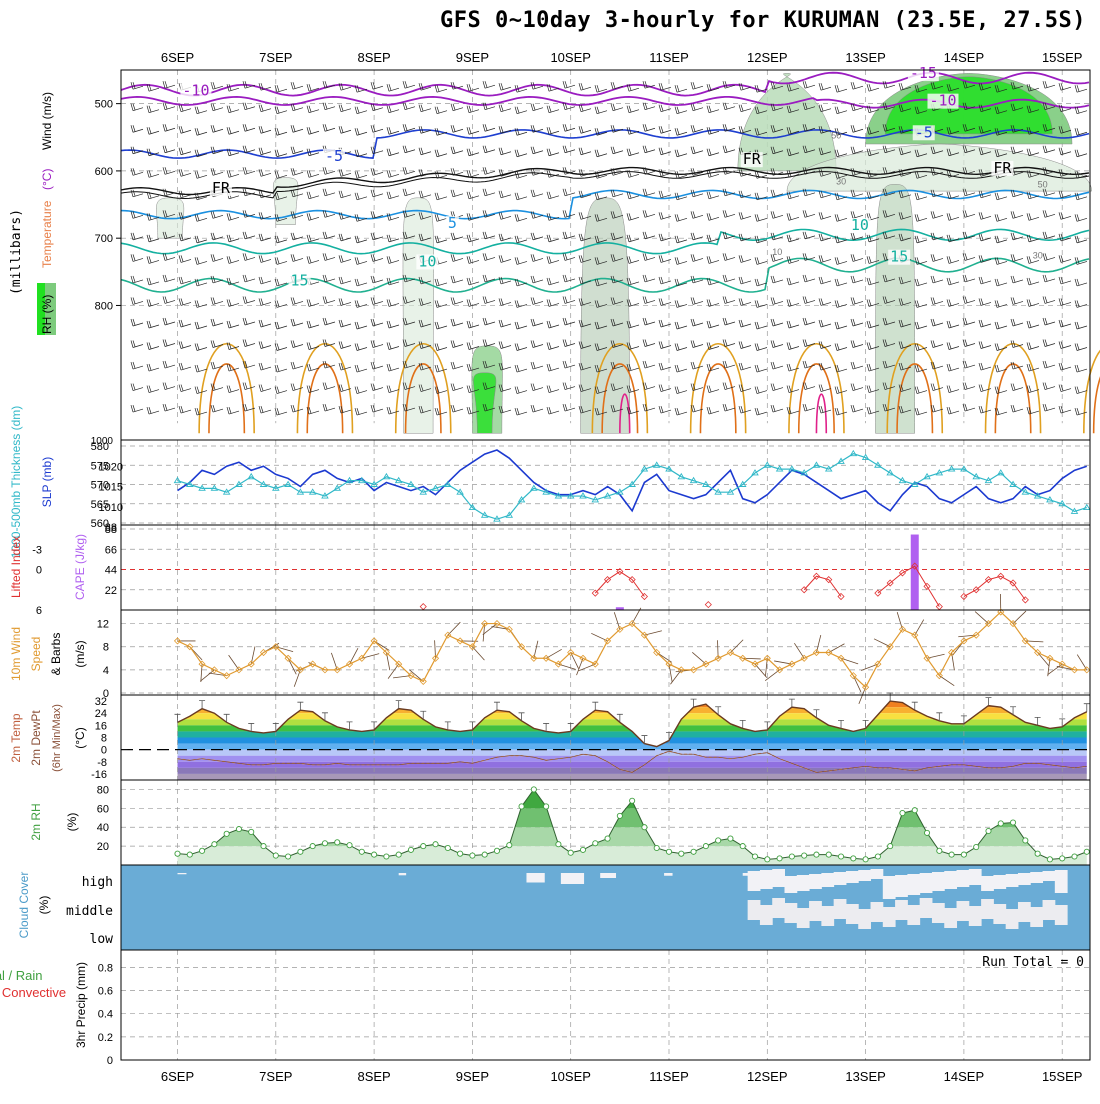 This screenshot has height=1104, width=1100. What do you see at coordinates (16, 482) in the screenshot?
I see `thickness-axis-label: 1000-500mb Thickness (dm)` at bounding box center [16, 482].